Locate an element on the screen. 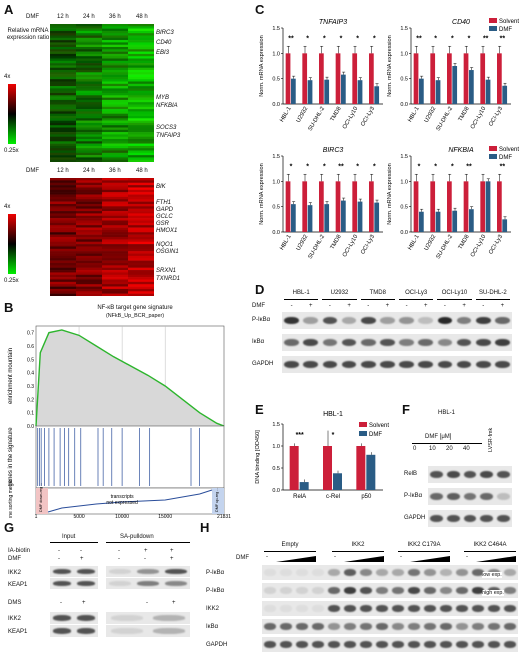  blot-row-label: GAPDH is located at coordinates (263, 364).